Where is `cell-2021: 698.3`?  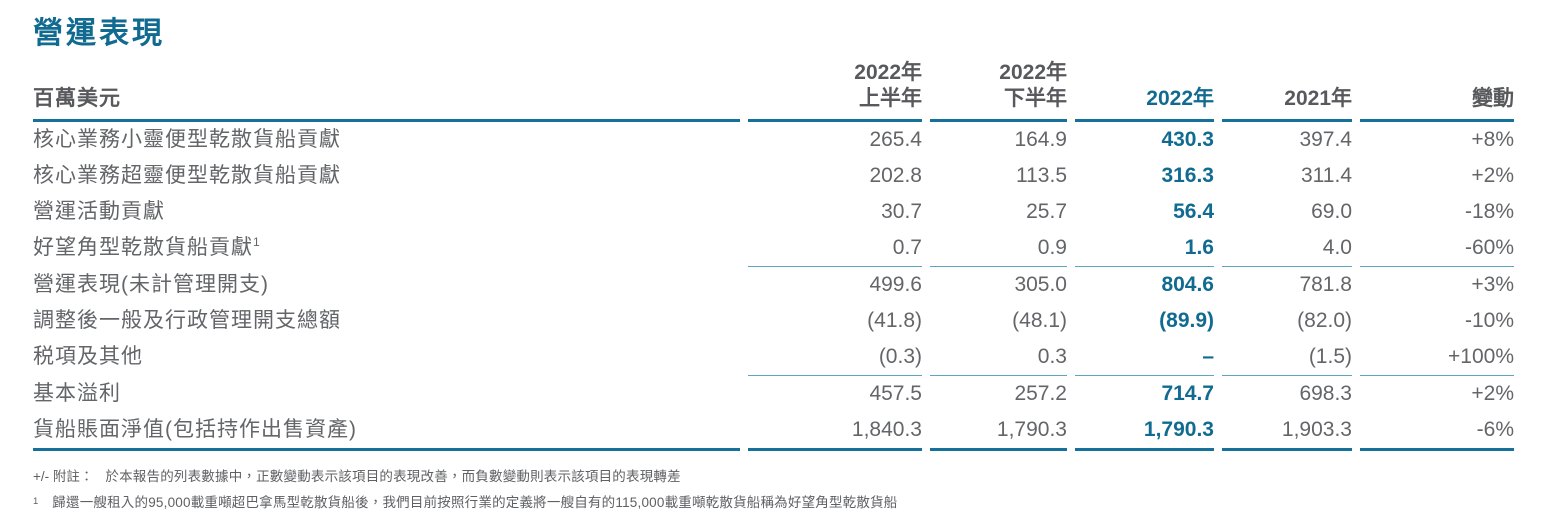
cell-2021: 698.3 is located at coordinates (1287, 393).